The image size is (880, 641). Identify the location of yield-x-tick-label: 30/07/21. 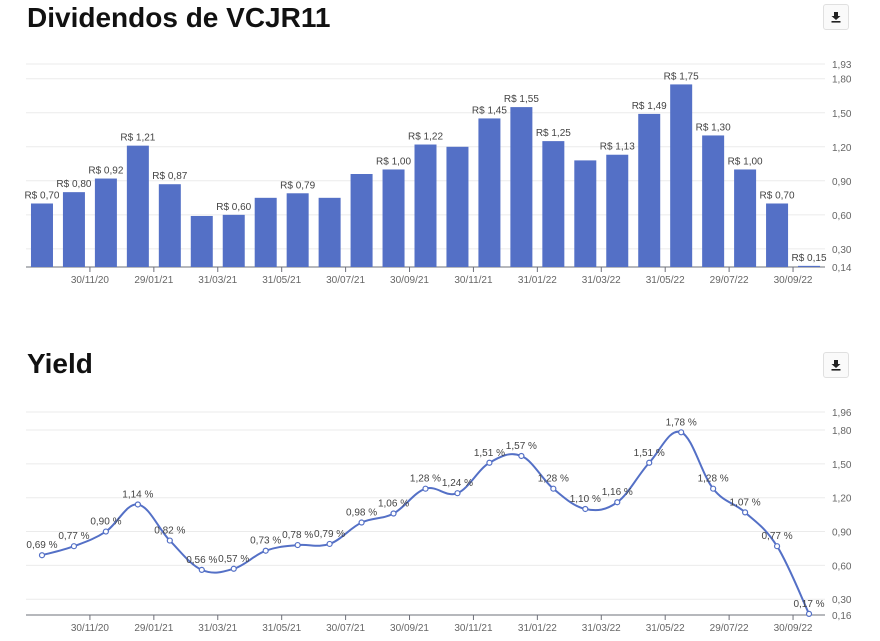
(345, 628).